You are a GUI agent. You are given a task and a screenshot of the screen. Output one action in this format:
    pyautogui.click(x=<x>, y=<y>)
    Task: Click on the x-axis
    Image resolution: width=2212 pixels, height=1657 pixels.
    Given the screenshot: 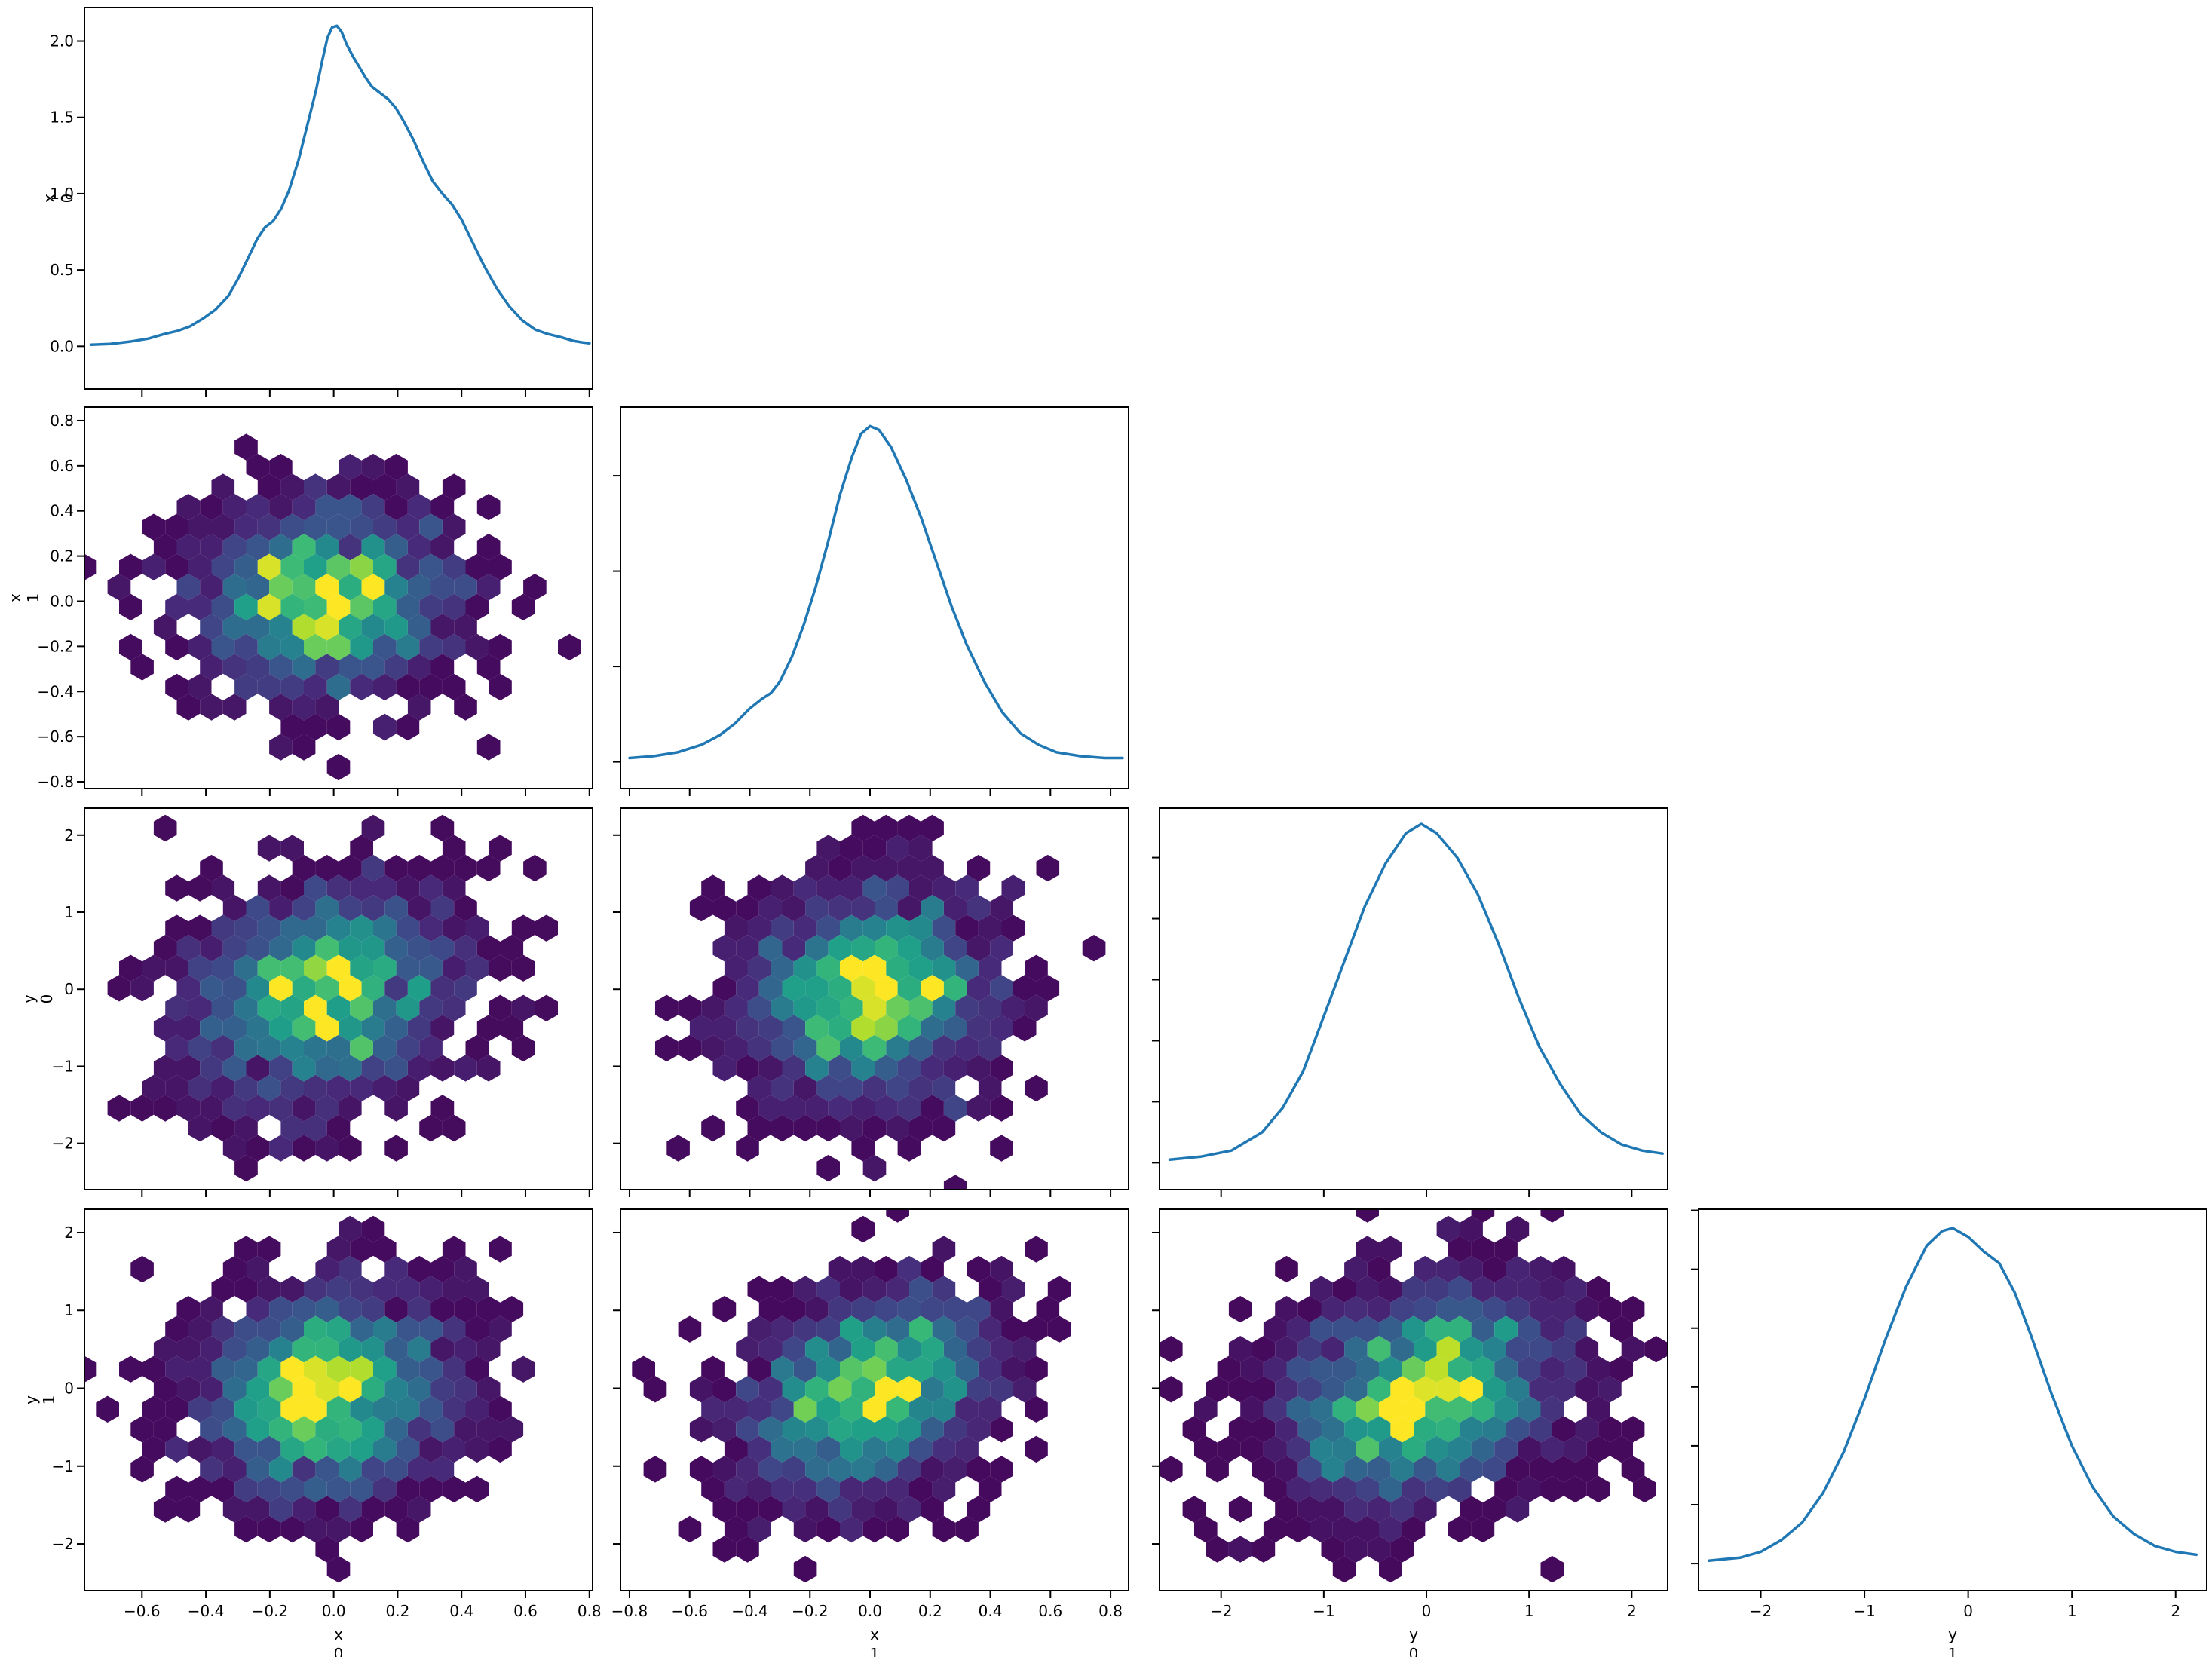 What is the action you would take?
    pyautogui.click(x=365, y=1193)
    